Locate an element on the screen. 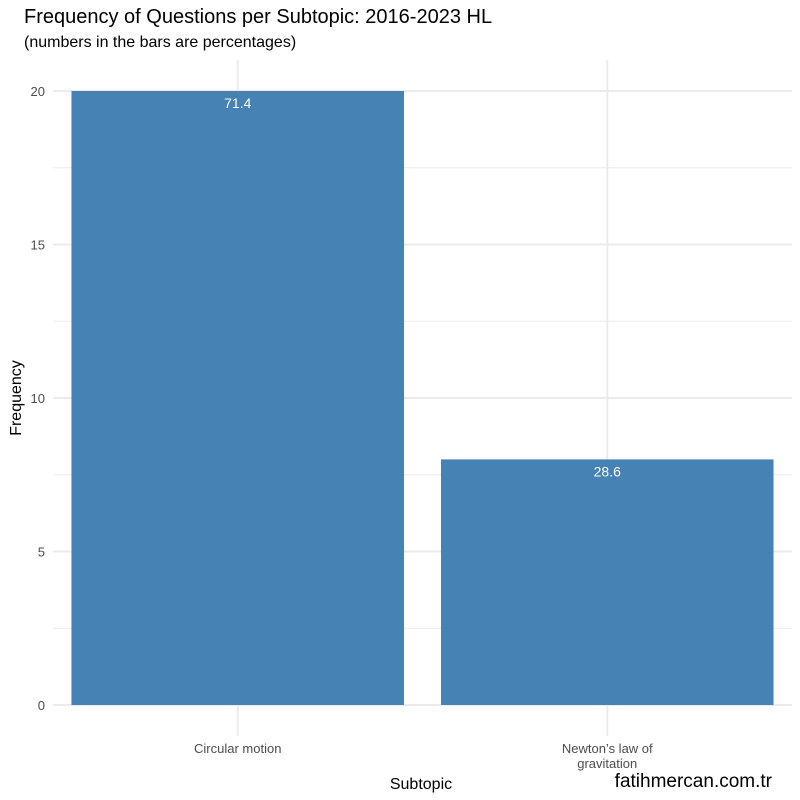  y-tick-label: 15 is located at coordinates (38, 245).